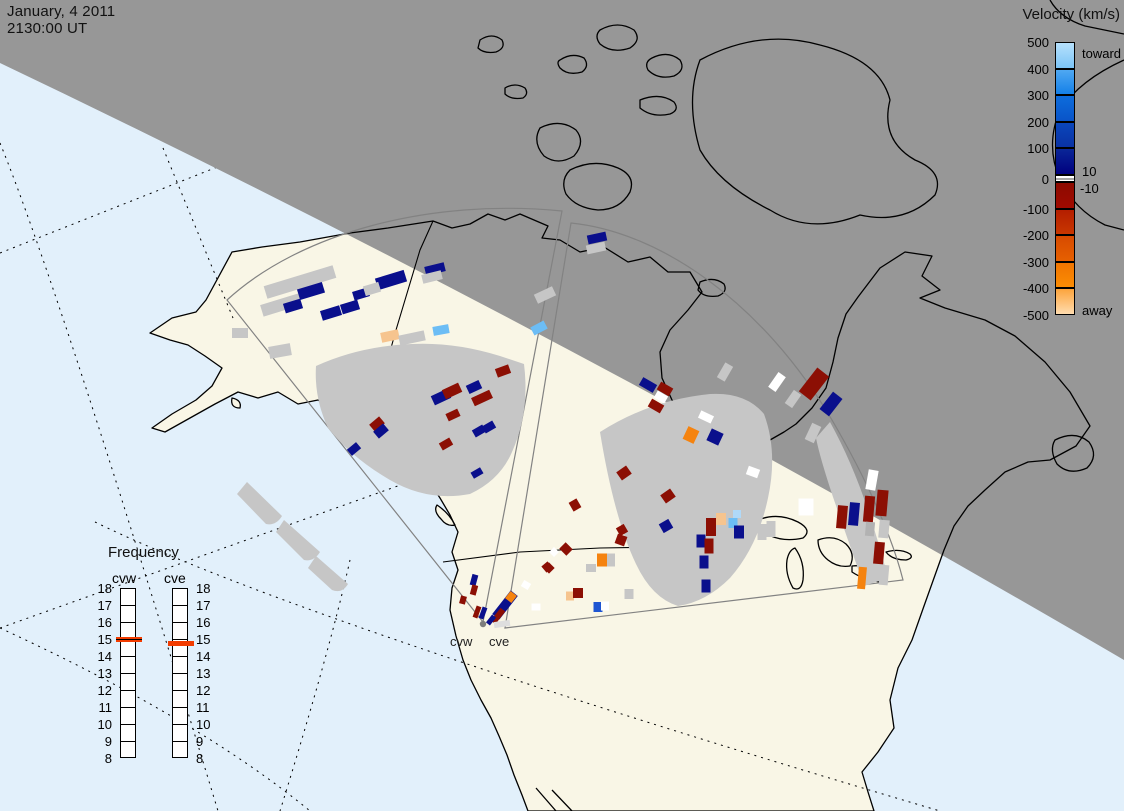 Image resolution: width=1124 pixels, height=811 pixels. What do you see at coordinates (461, 641) in the screenshot?
I see `radar-label-cvw: cvw` at bounding box center [461, 641].